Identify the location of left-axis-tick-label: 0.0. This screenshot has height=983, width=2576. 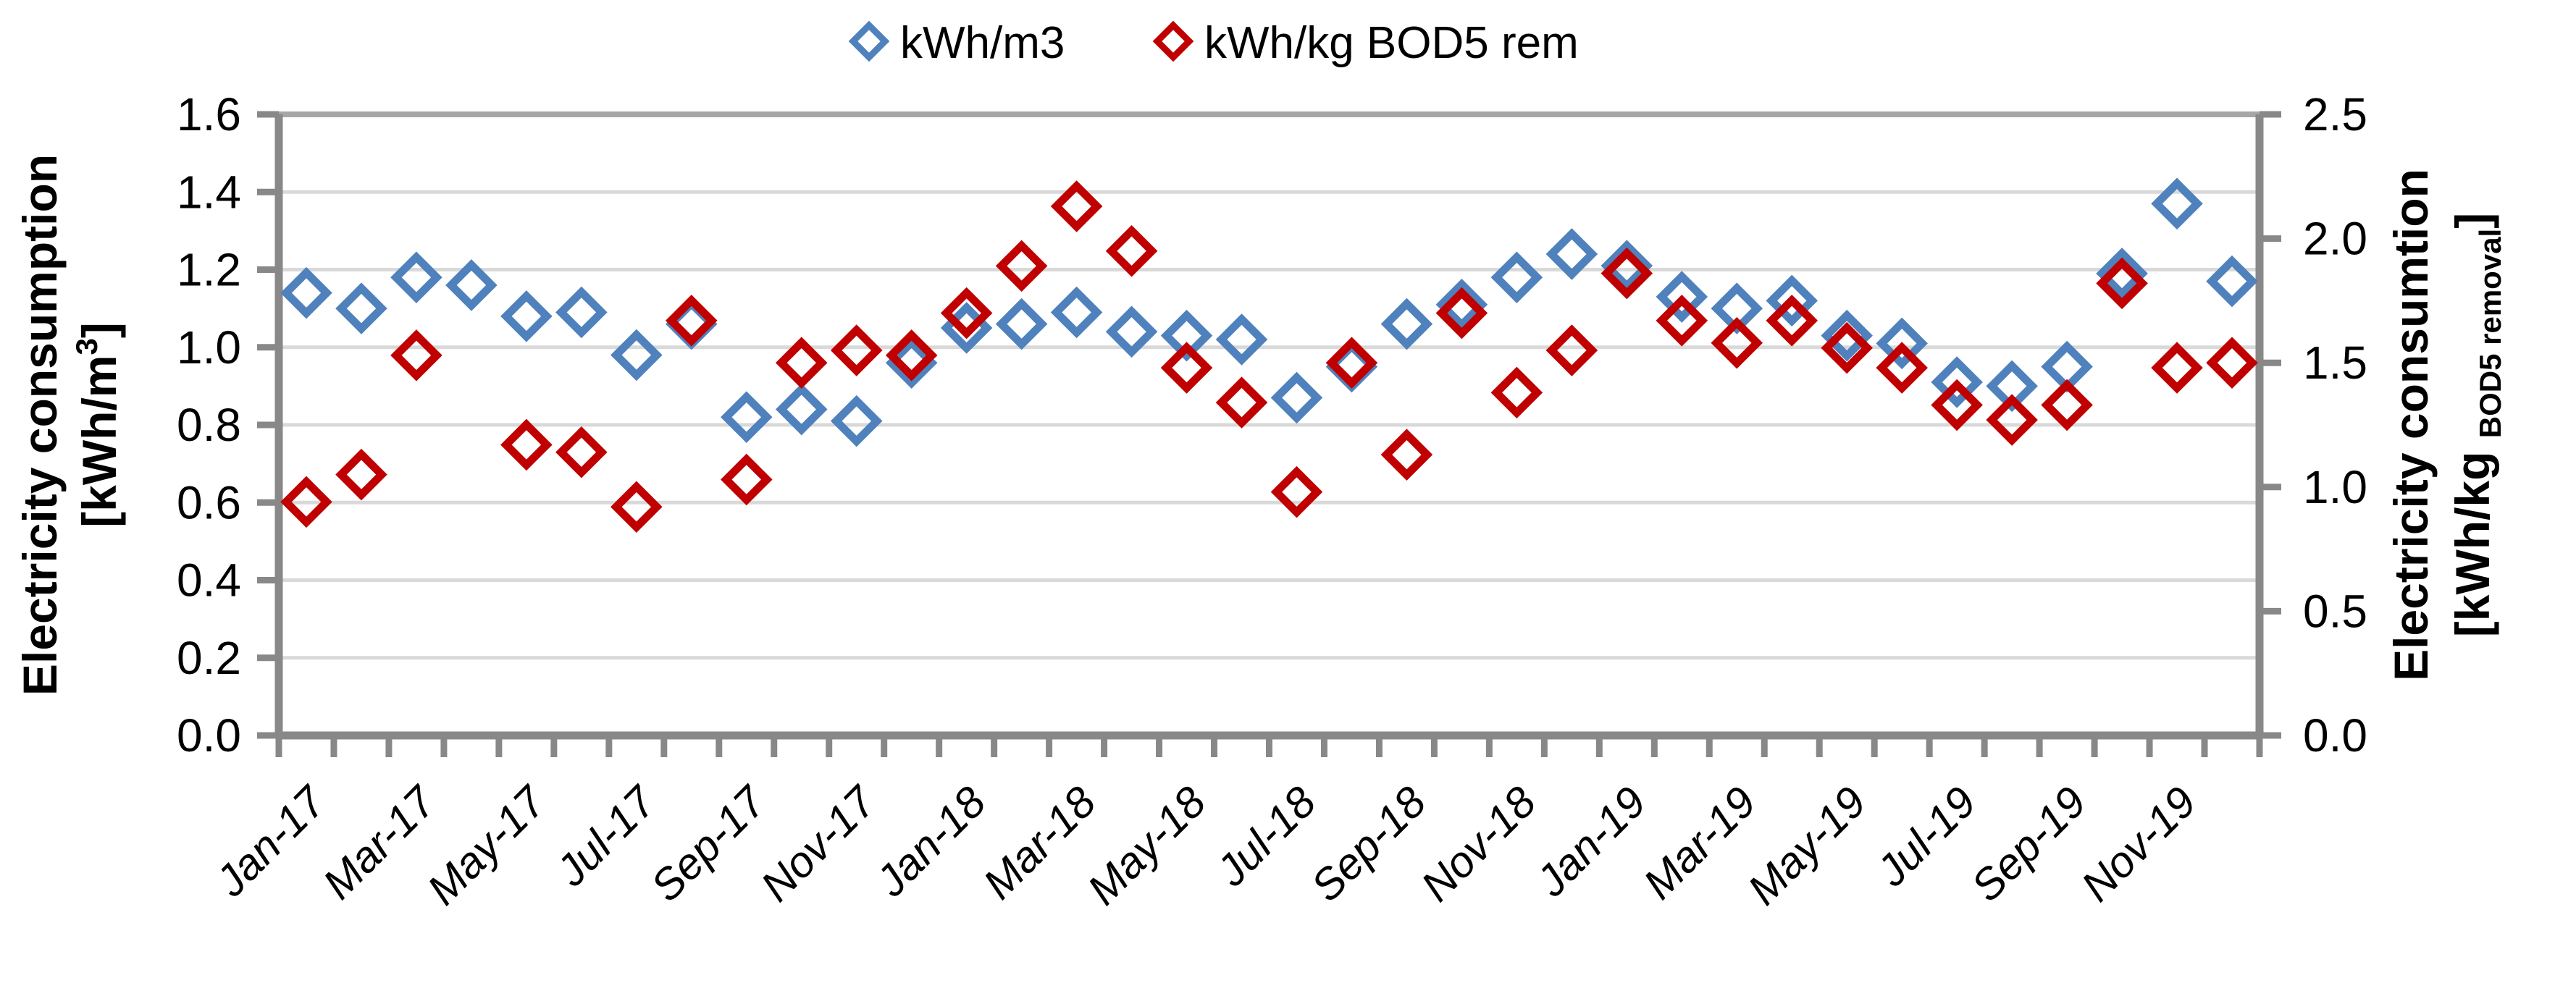
(209, 735).